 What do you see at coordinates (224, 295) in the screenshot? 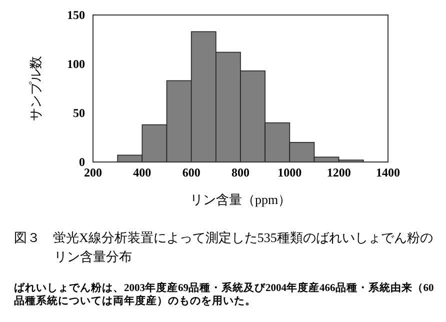
I see `text: ばれいしょでん粉は、2003年度産69品種・系統及び2004年度産466品種・系統由来（60品種系統については両年度産）のものを用いた。` at bounding box center [224, 295].